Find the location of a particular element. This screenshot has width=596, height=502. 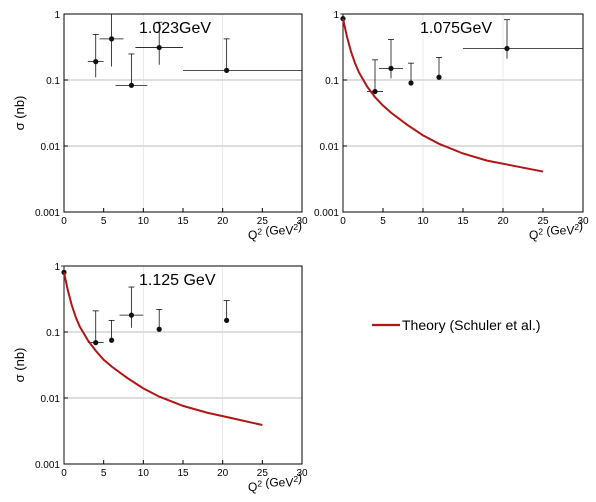

legend-theory-label: Theory (Schuler et al.) is located at coordinates (471, 325).